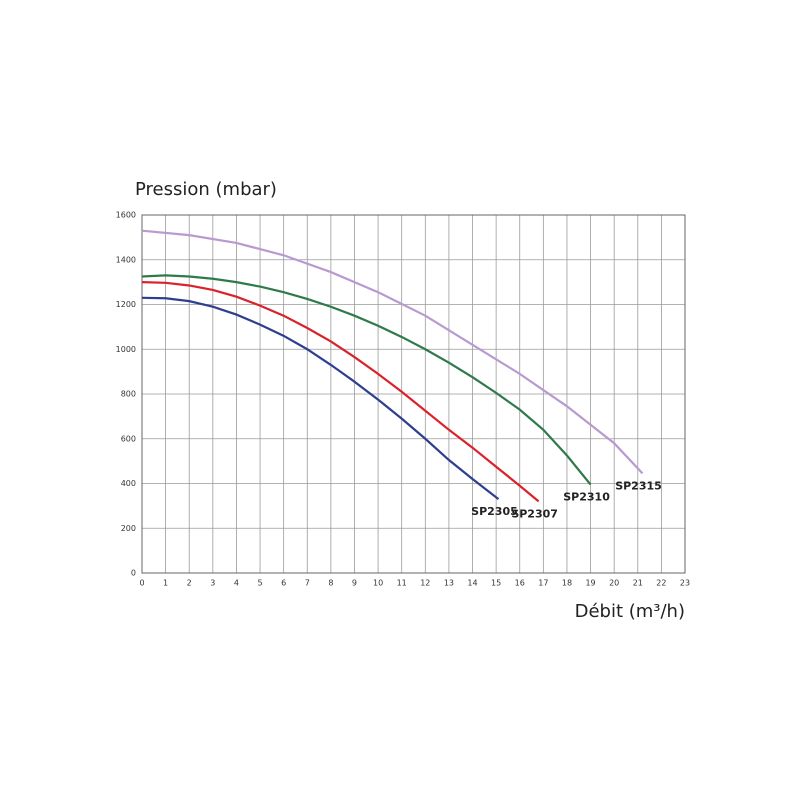  What do you see at coordinates (638, 583) in the screenshot?
I see `x-tick-label: 21` at bounding box center [638, 583].